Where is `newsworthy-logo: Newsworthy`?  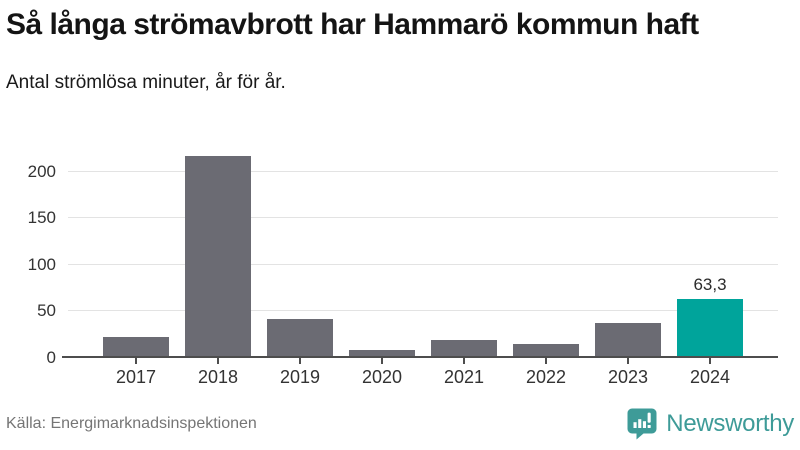
newsworthy-logo: Newsworthy is located at coordinates (710, 424).